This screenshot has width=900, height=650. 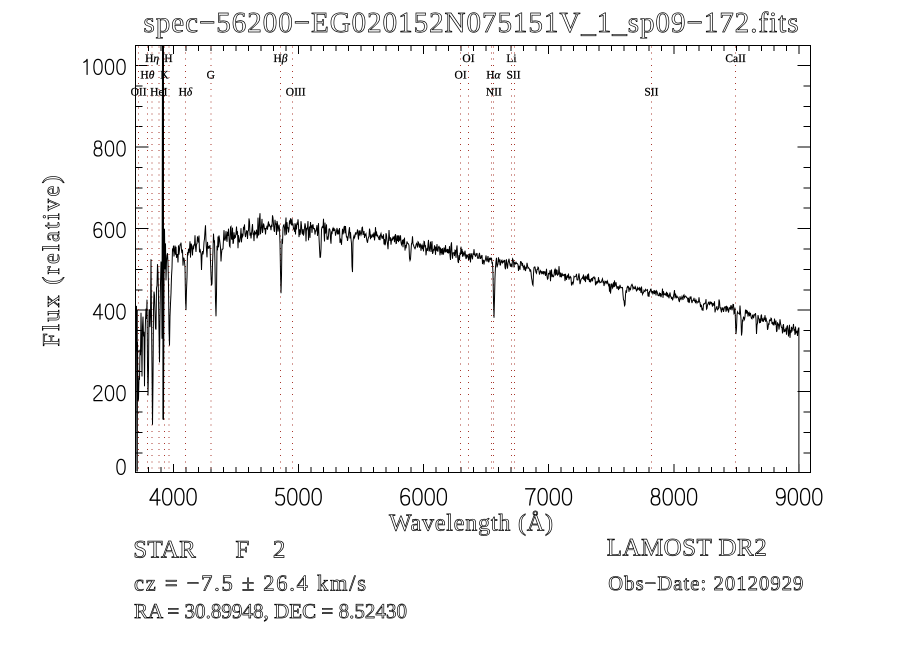 I want to click on svg-text: Wavelength (Å), so click(x=471, y=524).